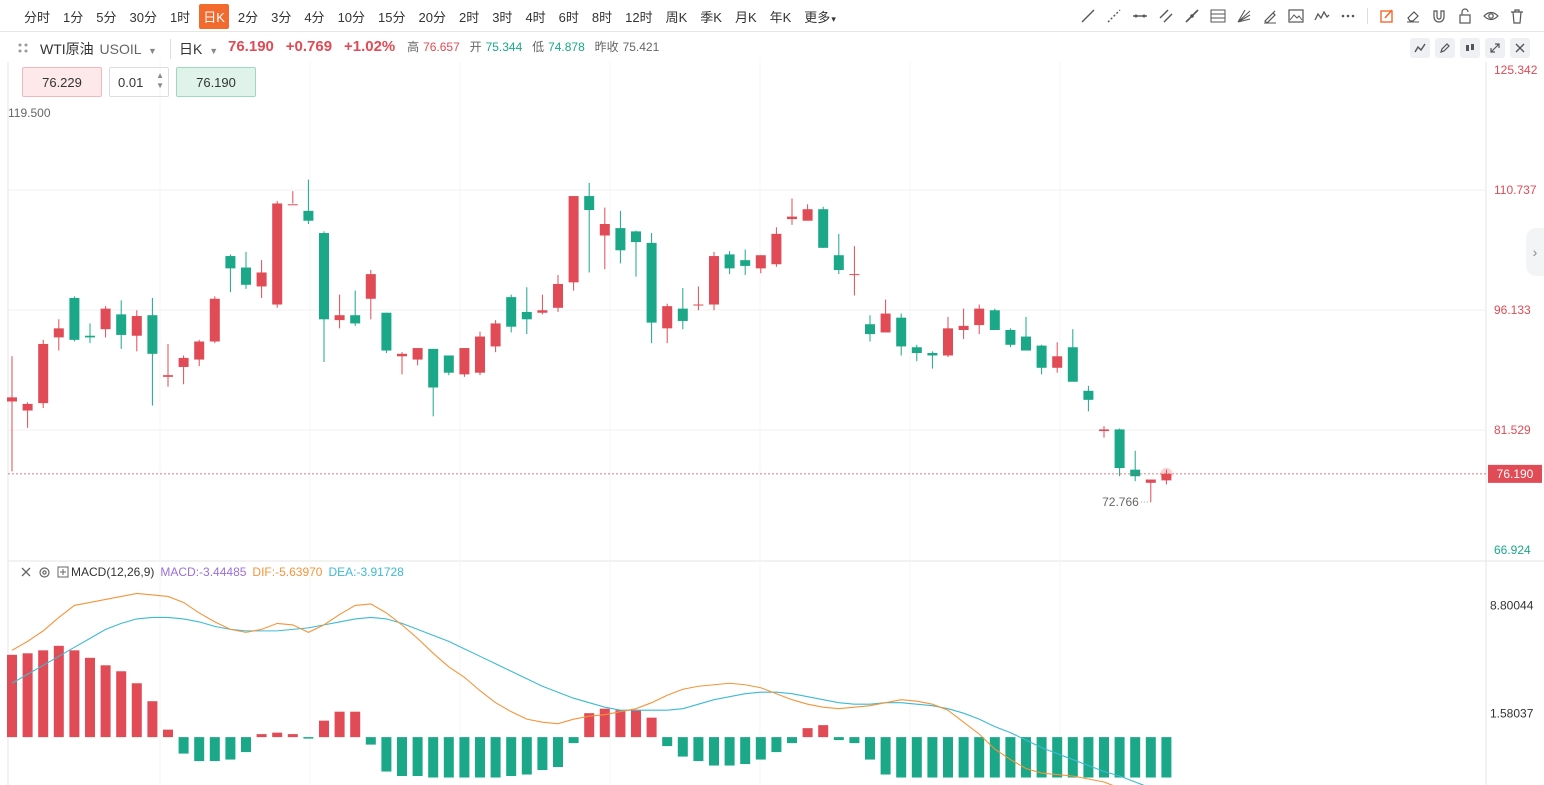  I want to click on brush-icon, so click(1270, 16).